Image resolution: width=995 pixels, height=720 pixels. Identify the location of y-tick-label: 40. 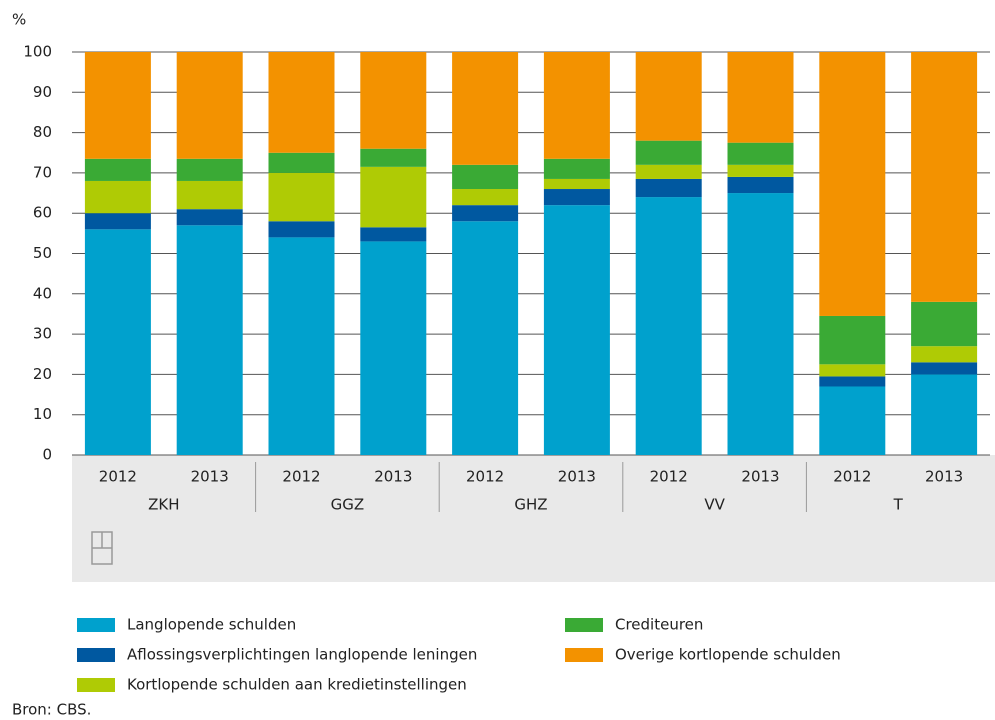
(42, 293).